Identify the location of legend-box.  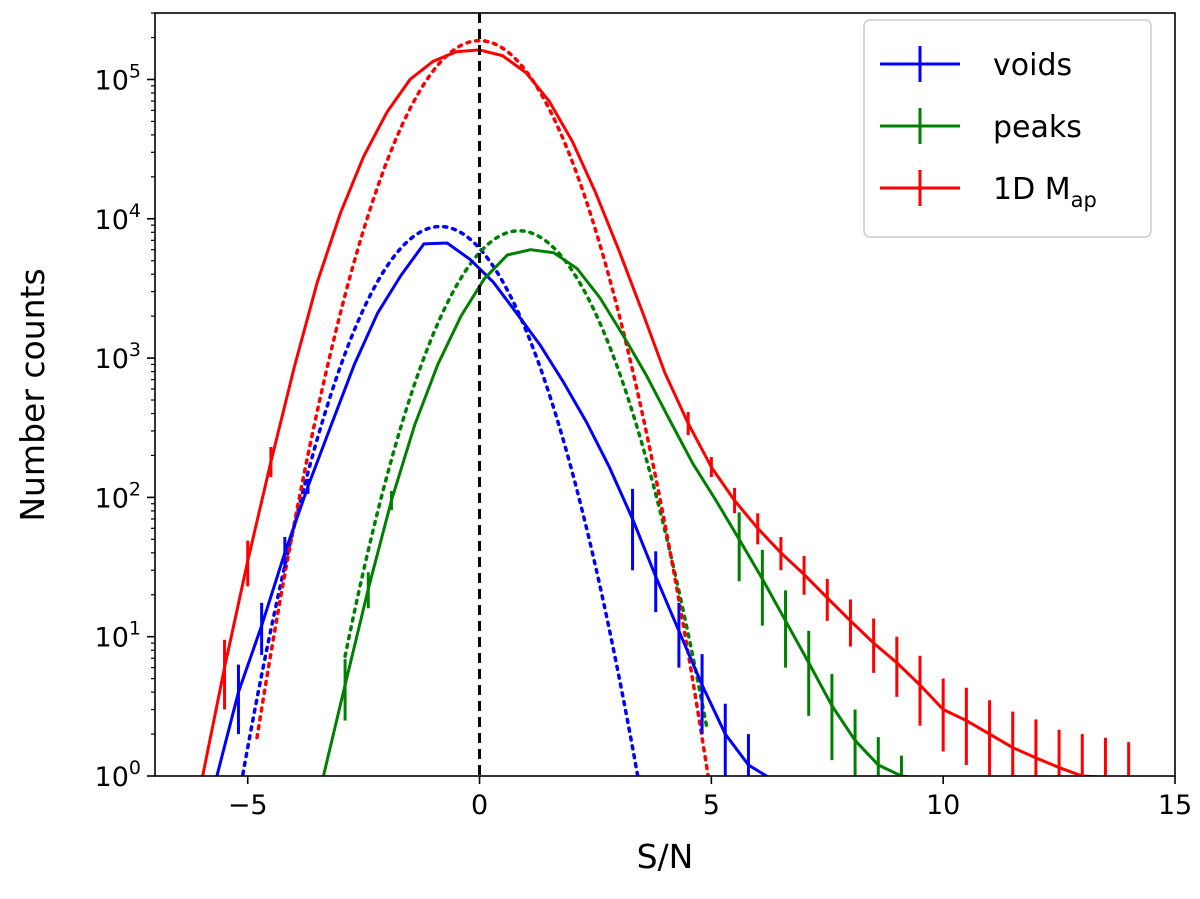
(1007, 128).